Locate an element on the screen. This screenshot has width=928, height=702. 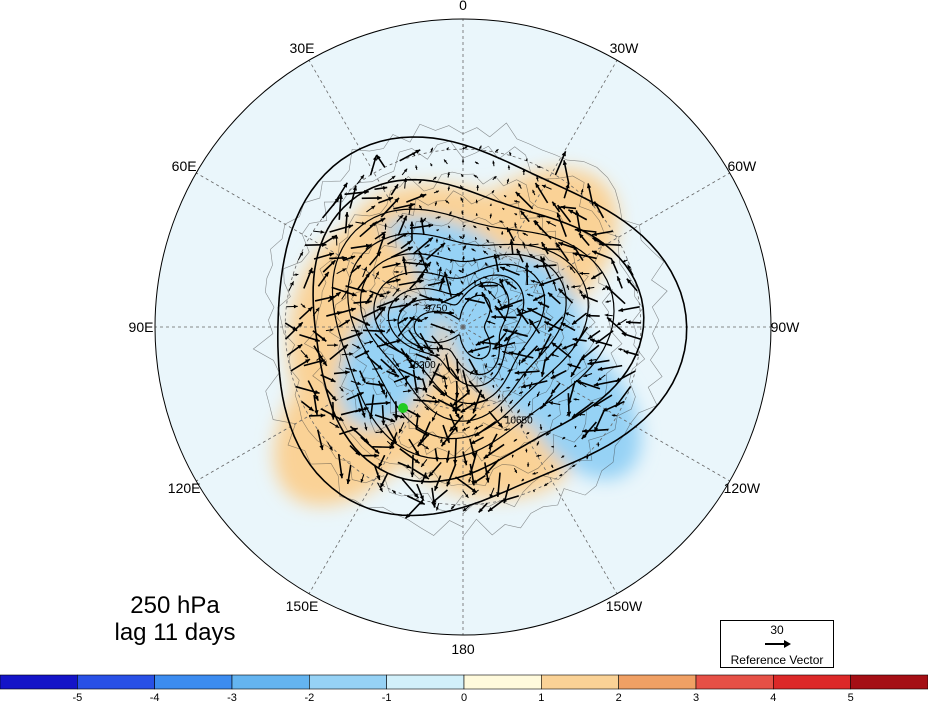
reference-vector-box: 30 Reference Vector is located at coordinates (777, 644).